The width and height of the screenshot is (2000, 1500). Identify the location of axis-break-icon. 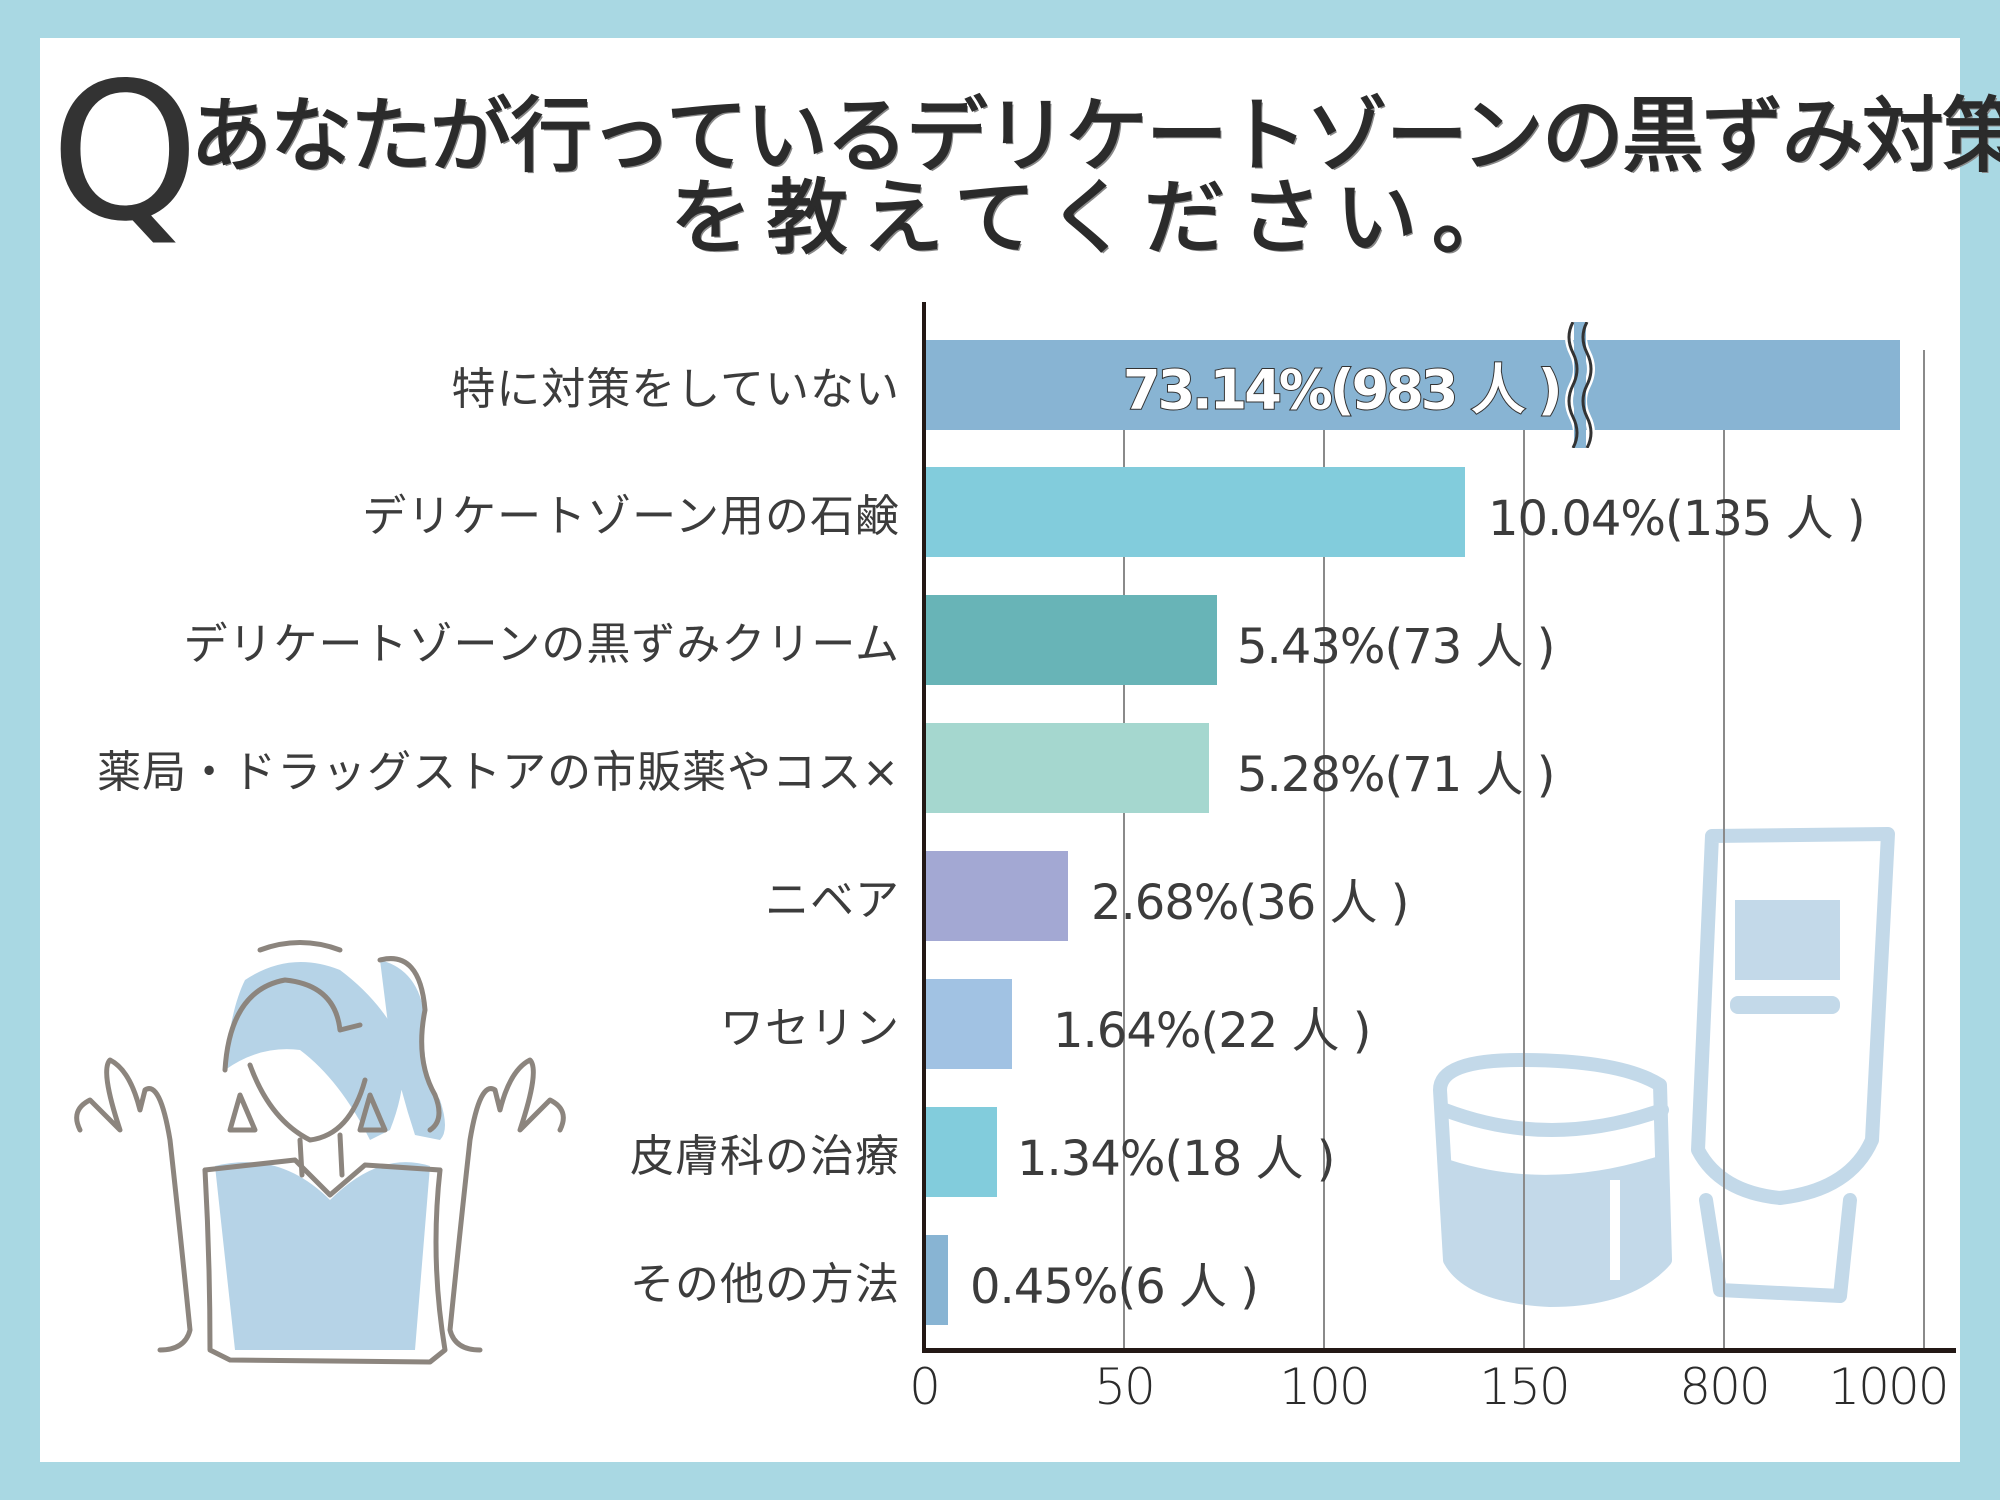
(1580, 385).